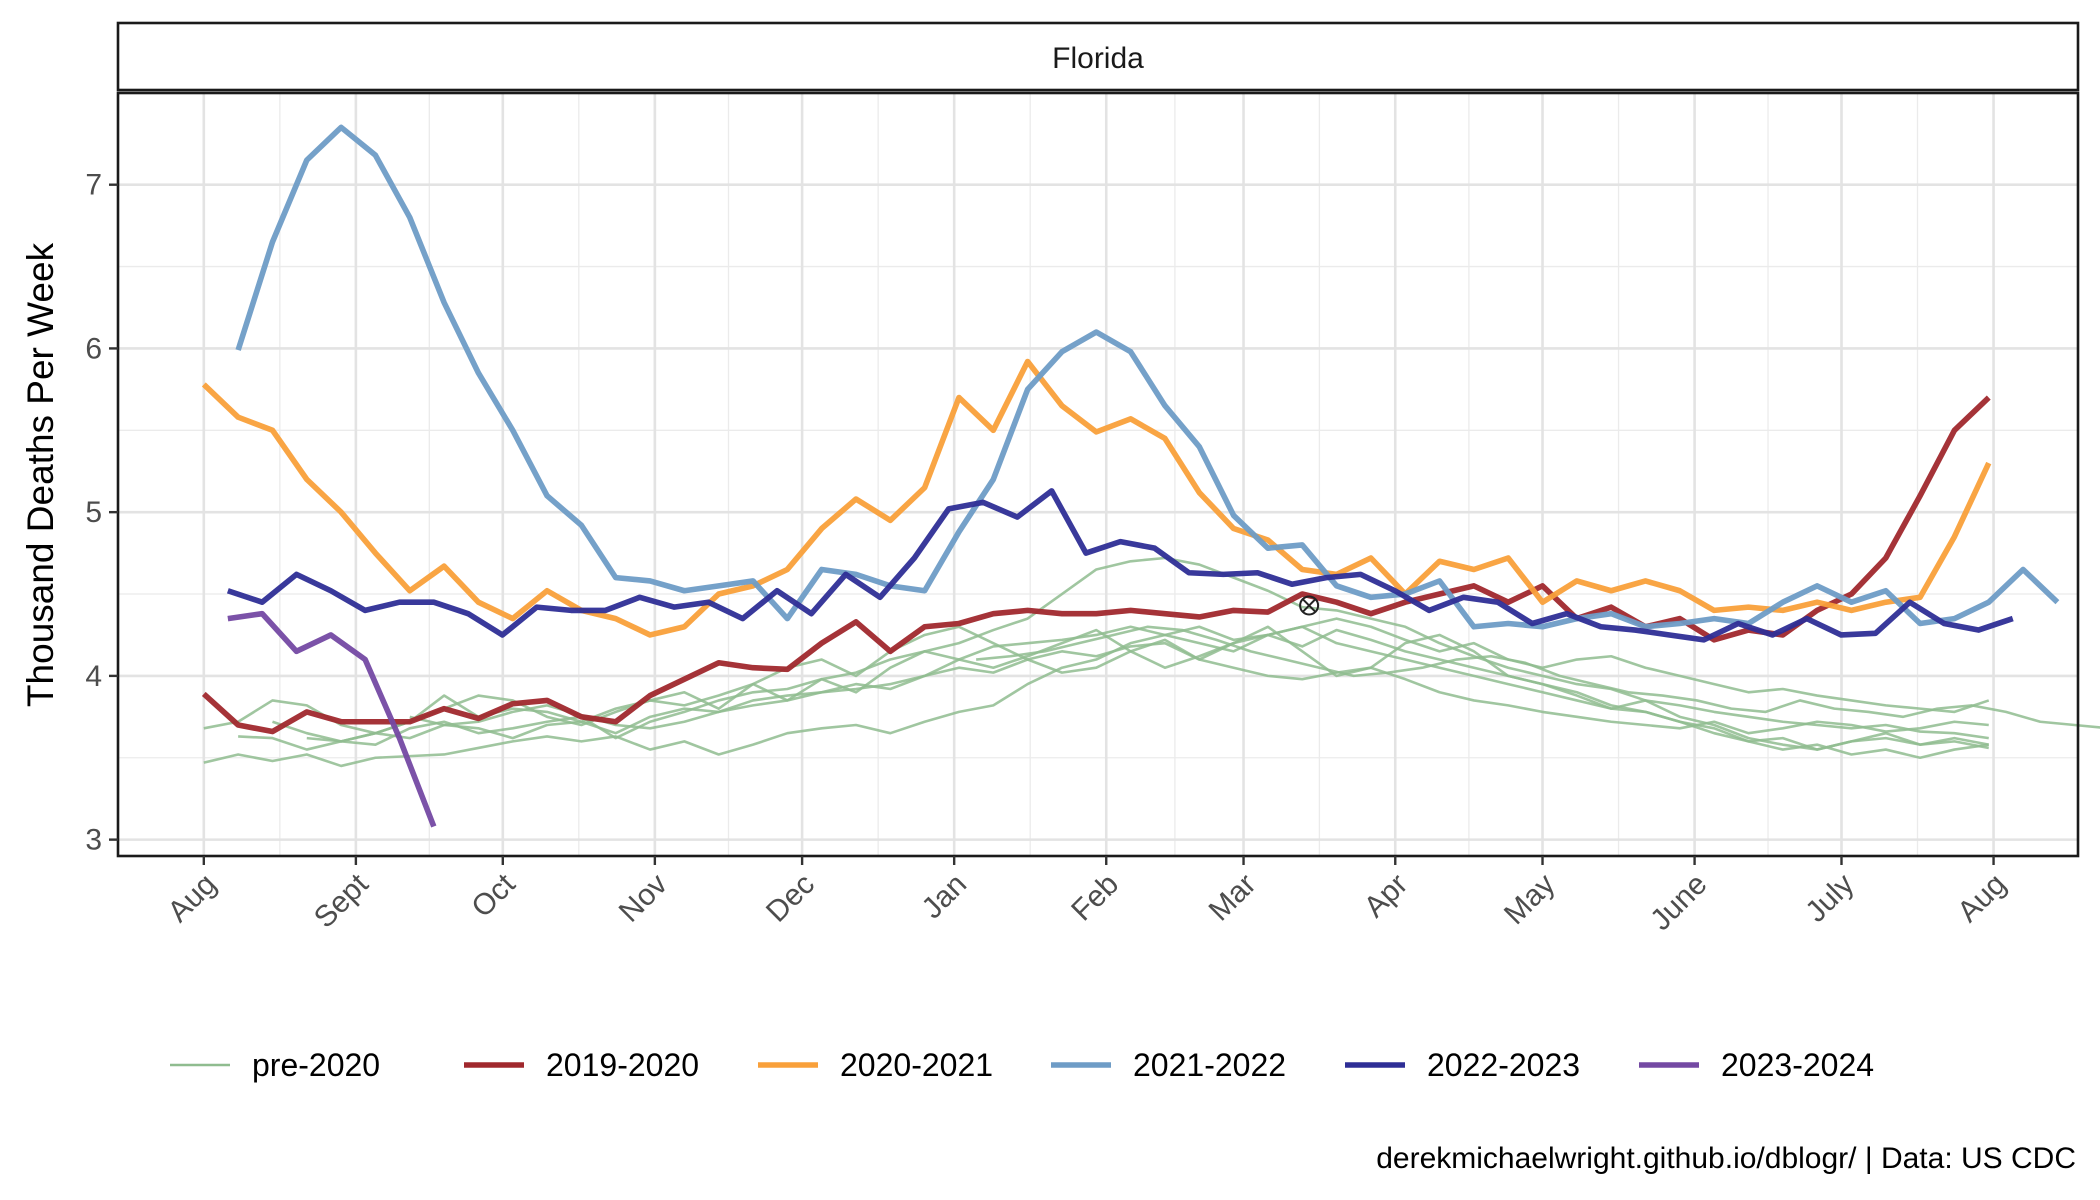 The height and width of the screenshot is (1200, 2100). I want to click on facet-strip: Florida, so click(1098, 56).